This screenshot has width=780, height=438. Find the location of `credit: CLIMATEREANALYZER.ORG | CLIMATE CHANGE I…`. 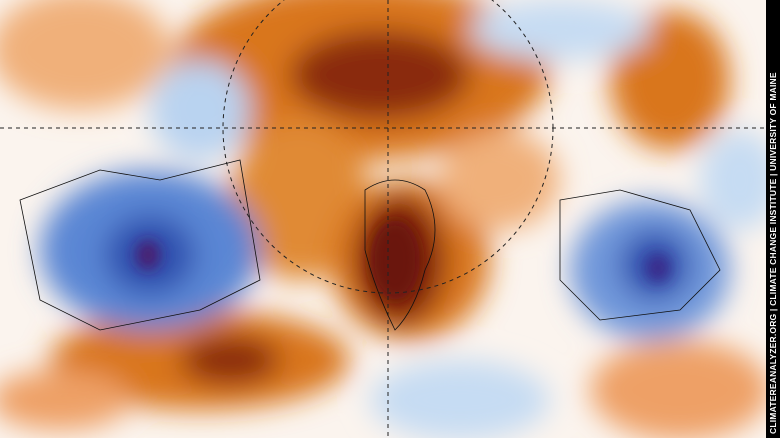

credit: CLIMATEREANALYZER.ORG | CLIMATE CHANGE I… is located at coordinates (773, 253).